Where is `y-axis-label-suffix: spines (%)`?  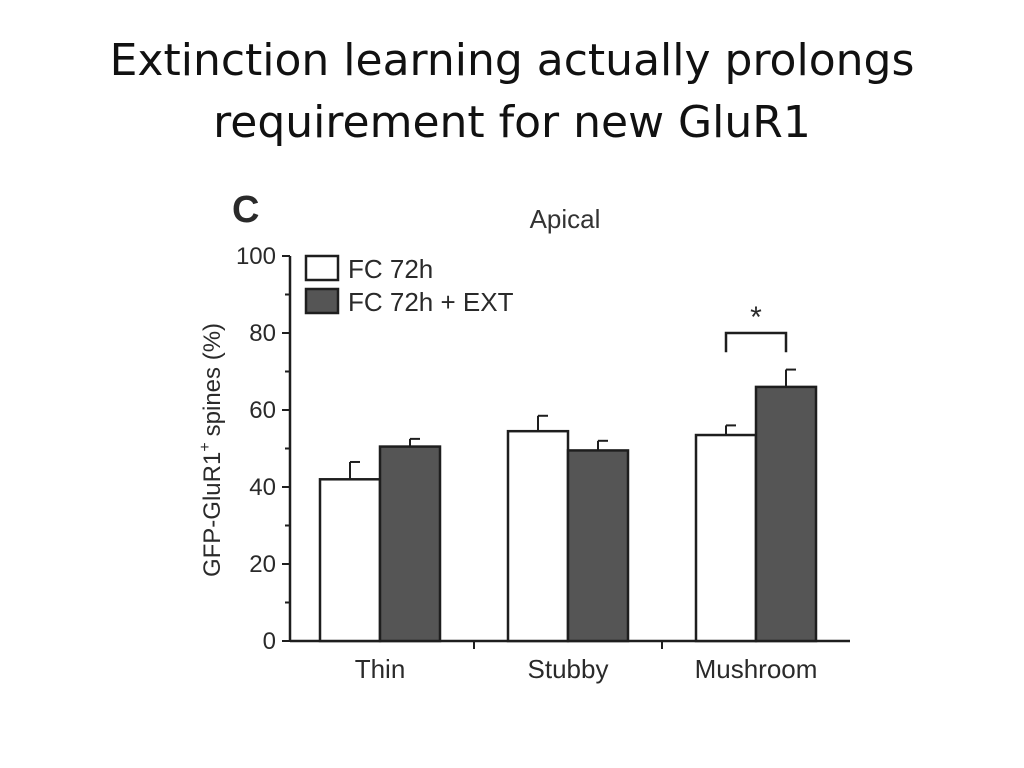
y-axis-label-suffix: spines (%) is located at coordinates (212, 379).